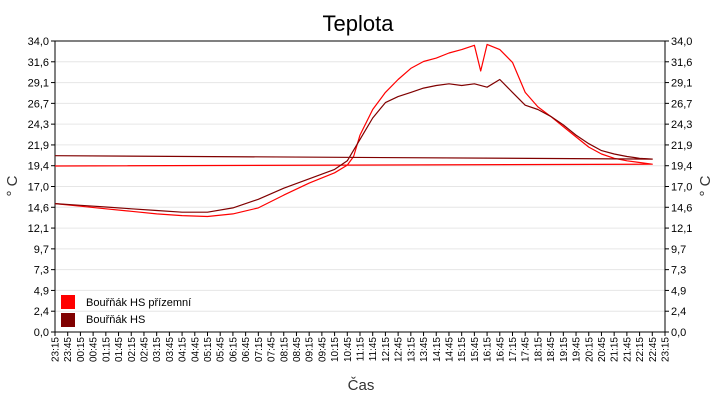 This screenshot has height=400, width=720. What do you see at coordinates (551, 349) in the screenshot?
I see `x-tick-label: 18:45` at bounding box center [551, 349].